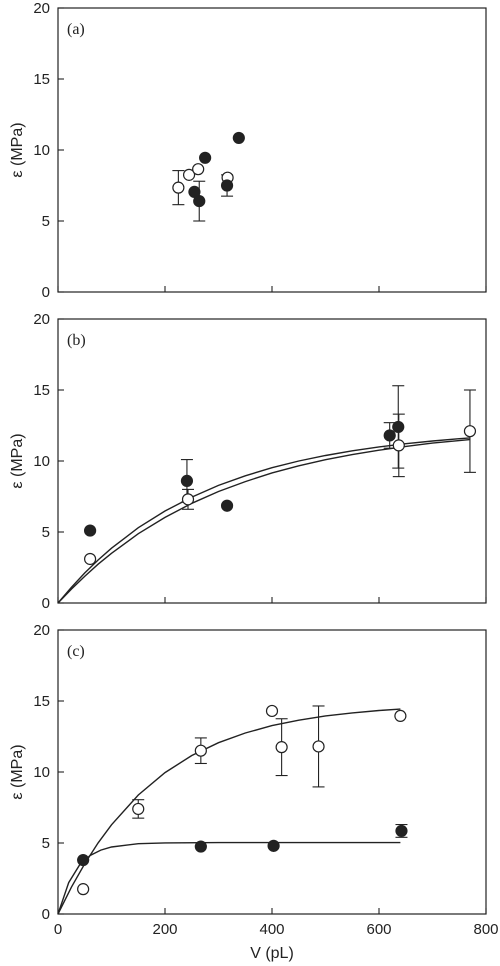 The image size is (500, 966). Describe the element at coordinates (272, 953) in the screenshot. I see `x-axis-title: V (pL)` at that location.